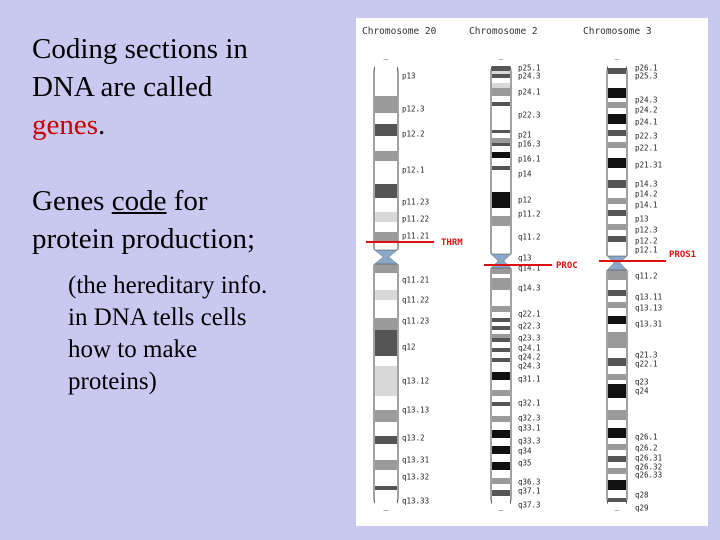 The width and height of the screenshot is (720, 540). Describe the element at coordinates (529, 357) in the screenshot. I see `band-label: q24.2` at that location.